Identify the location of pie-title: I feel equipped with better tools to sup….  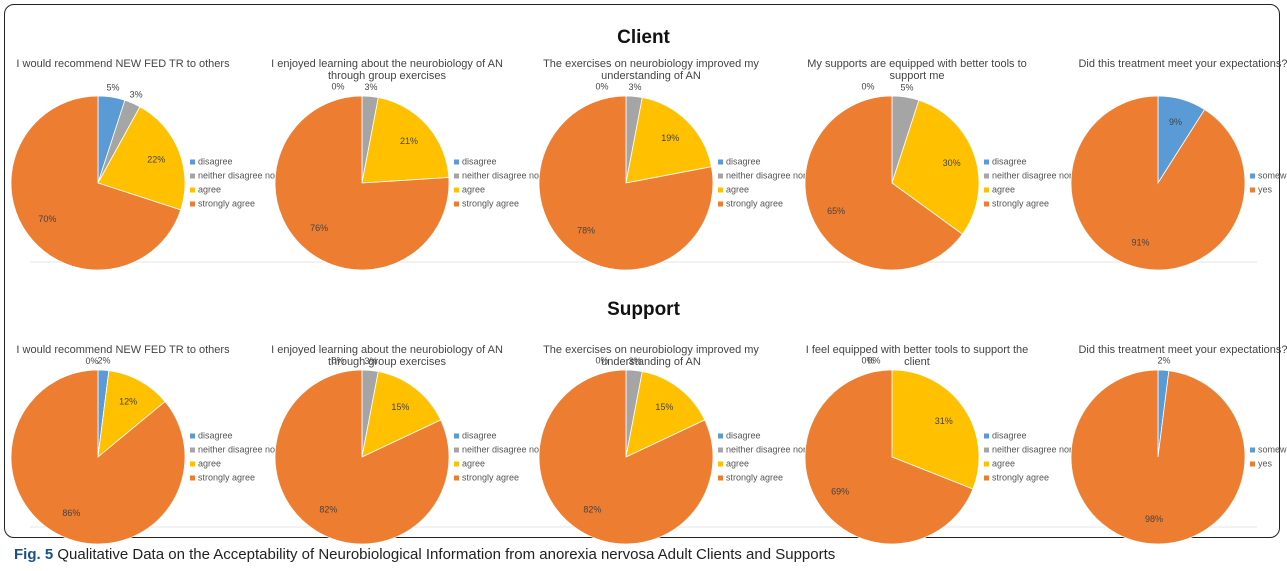
(917, 356).